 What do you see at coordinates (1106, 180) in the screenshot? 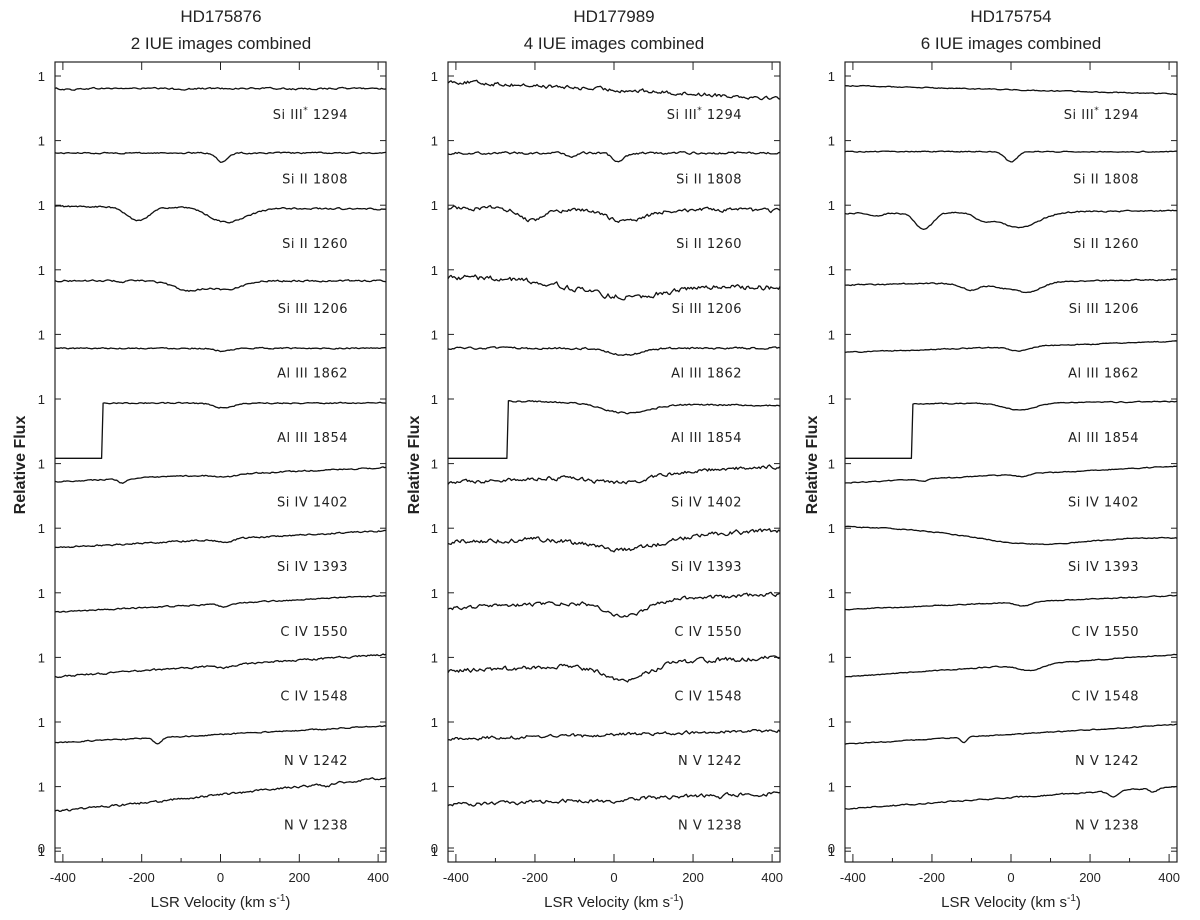
I see `ion-label: Si II 1808` at bounding box center [1106, 180].